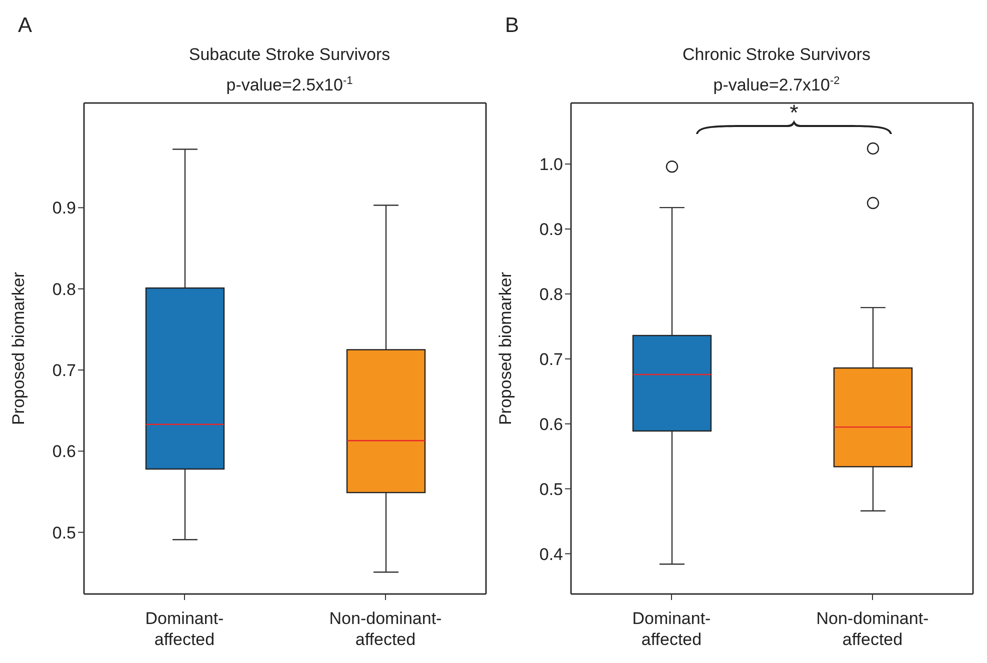 The image size is (987, 663). I want to click on y-tick-label: 0.4, so click(551, 554).